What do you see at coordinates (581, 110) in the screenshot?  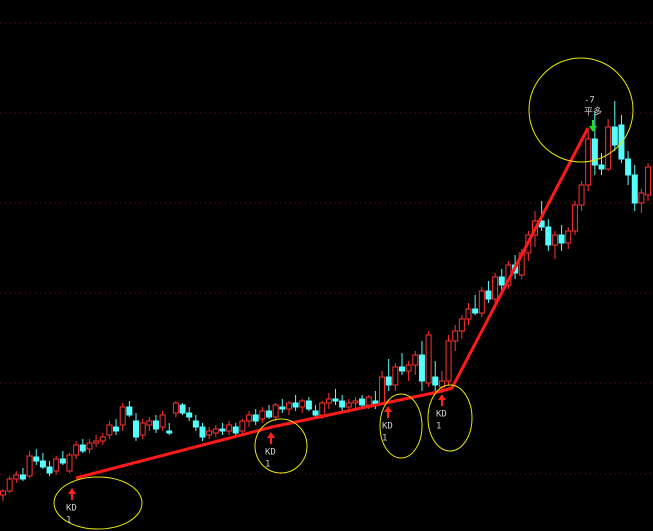 I see `exit-circle` at bounding box center [581, 110].